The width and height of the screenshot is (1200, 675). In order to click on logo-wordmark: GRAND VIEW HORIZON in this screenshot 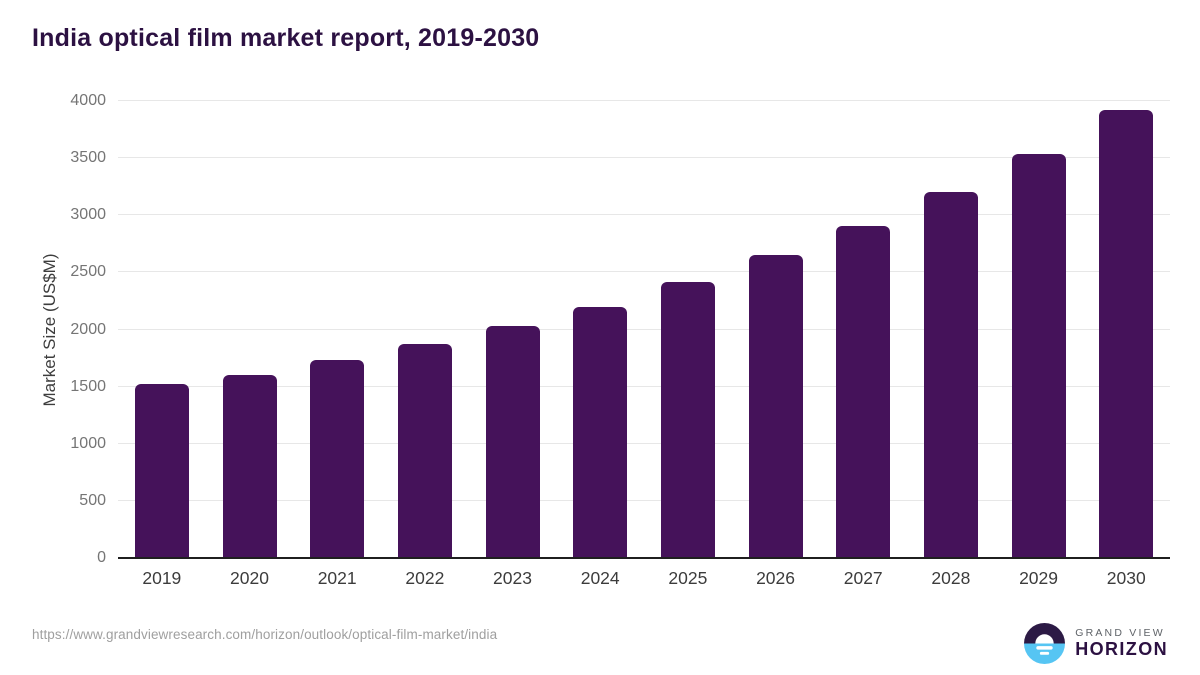, I will do `click(1121, 643)`.